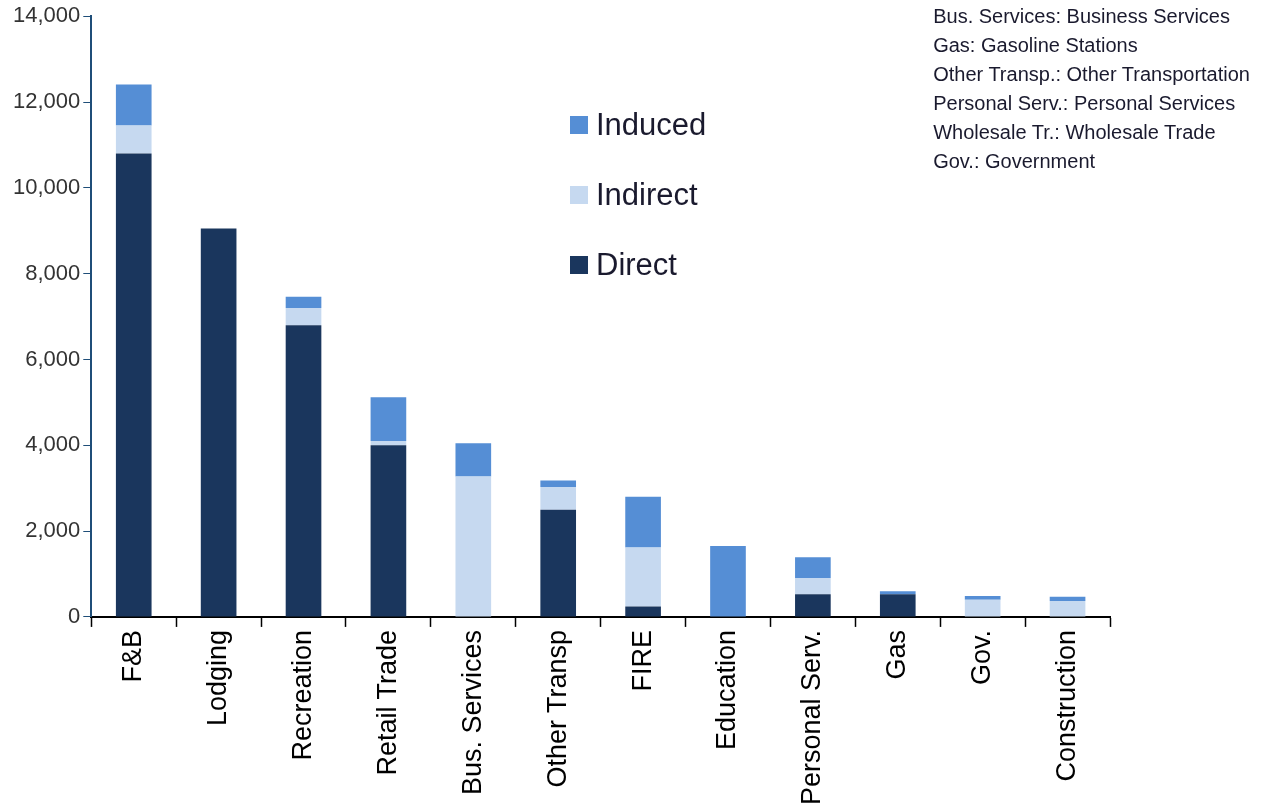  Describe the element at coordinates (217, 678) in the screenshot. I see `x-tick-label: Lodging` at that location.